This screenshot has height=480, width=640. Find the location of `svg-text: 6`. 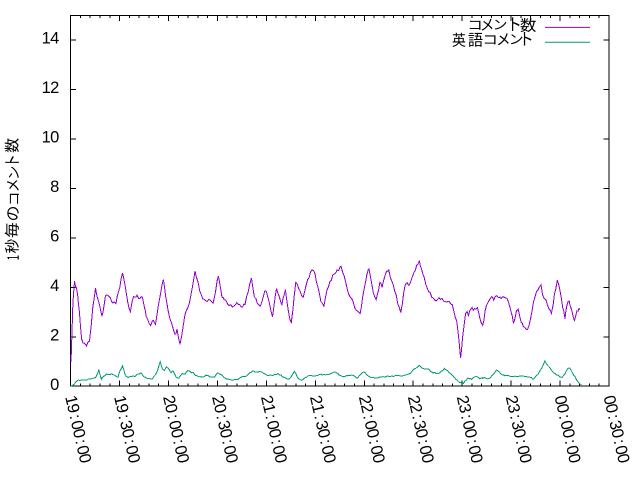

svg-text: 6 is located at coordinates (54, 236).